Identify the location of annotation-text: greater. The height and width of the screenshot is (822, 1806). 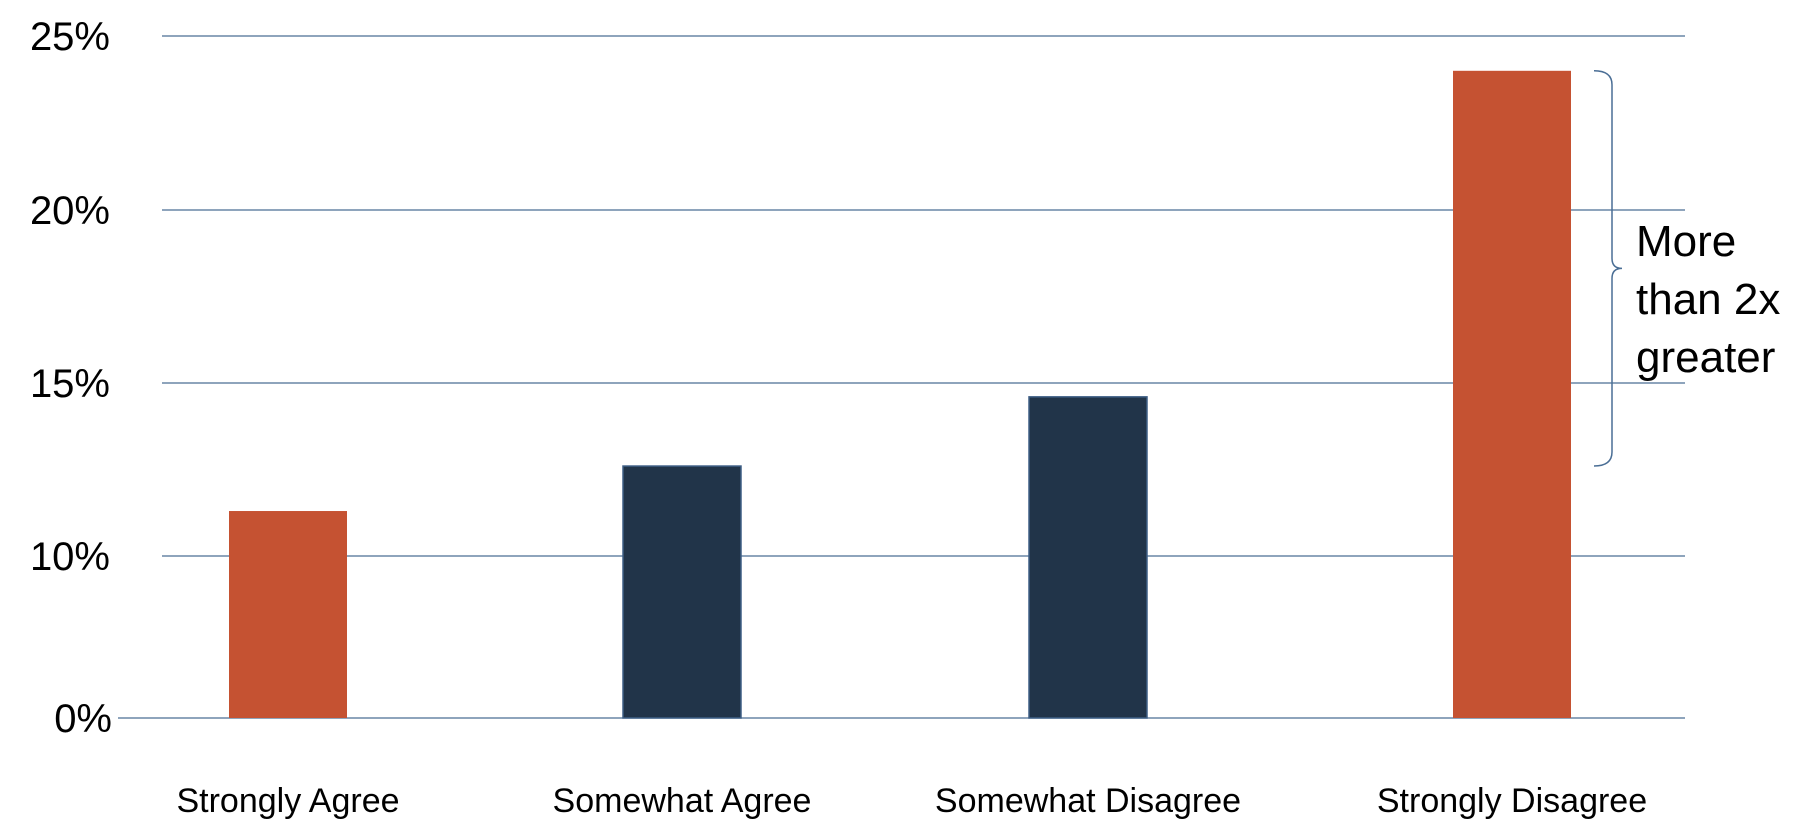
(1705, 357).